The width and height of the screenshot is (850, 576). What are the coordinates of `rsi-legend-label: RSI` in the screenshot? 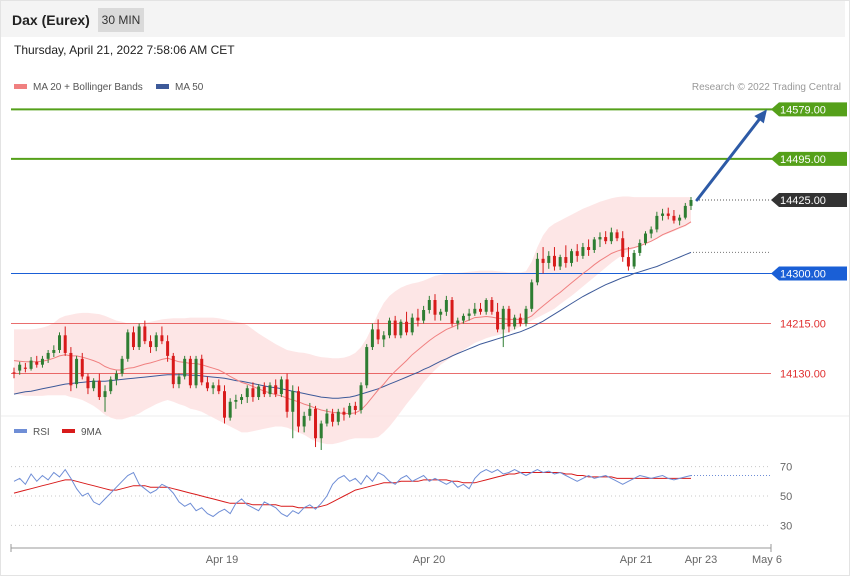 It's located at (41, 432).